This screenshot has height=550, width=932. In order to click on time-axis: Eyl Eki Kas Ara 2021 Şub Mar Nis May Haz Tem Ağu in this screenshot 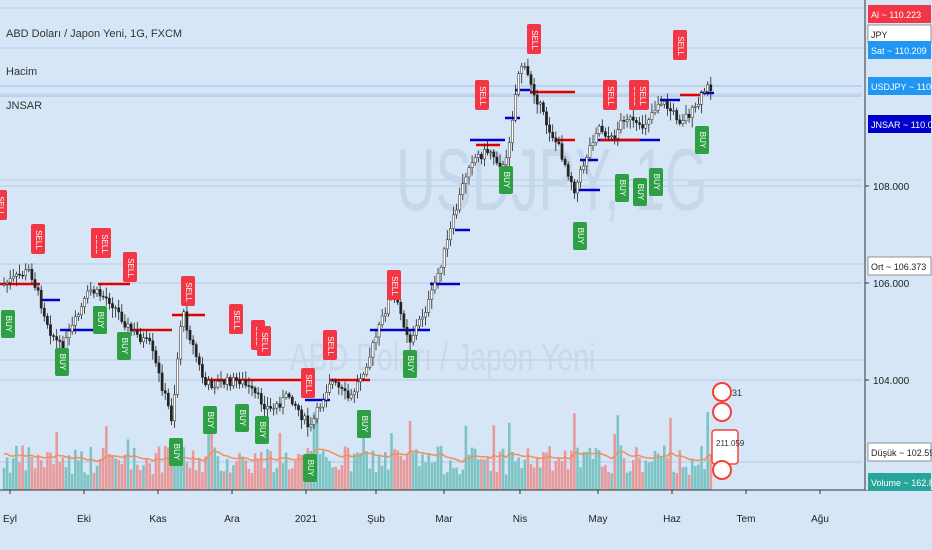, I will do `click(466, 519)`.